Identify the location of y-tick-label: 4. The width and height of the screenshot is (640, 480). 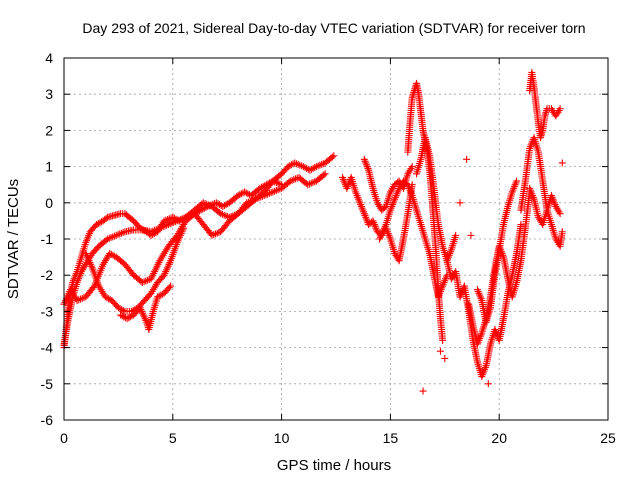
(49, 58).